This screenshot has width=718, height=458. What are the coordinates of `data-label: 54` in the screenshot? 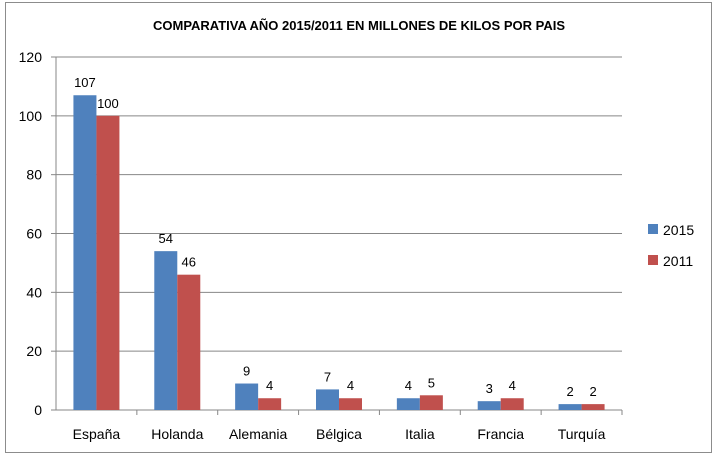 It's located at (166, 238).